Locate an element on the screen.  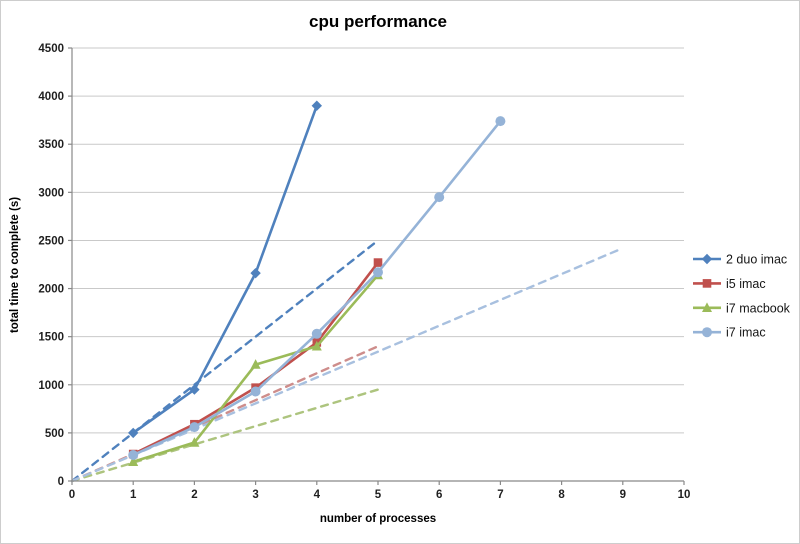
legend-diamond-icon is located at coordinates (707, 259).